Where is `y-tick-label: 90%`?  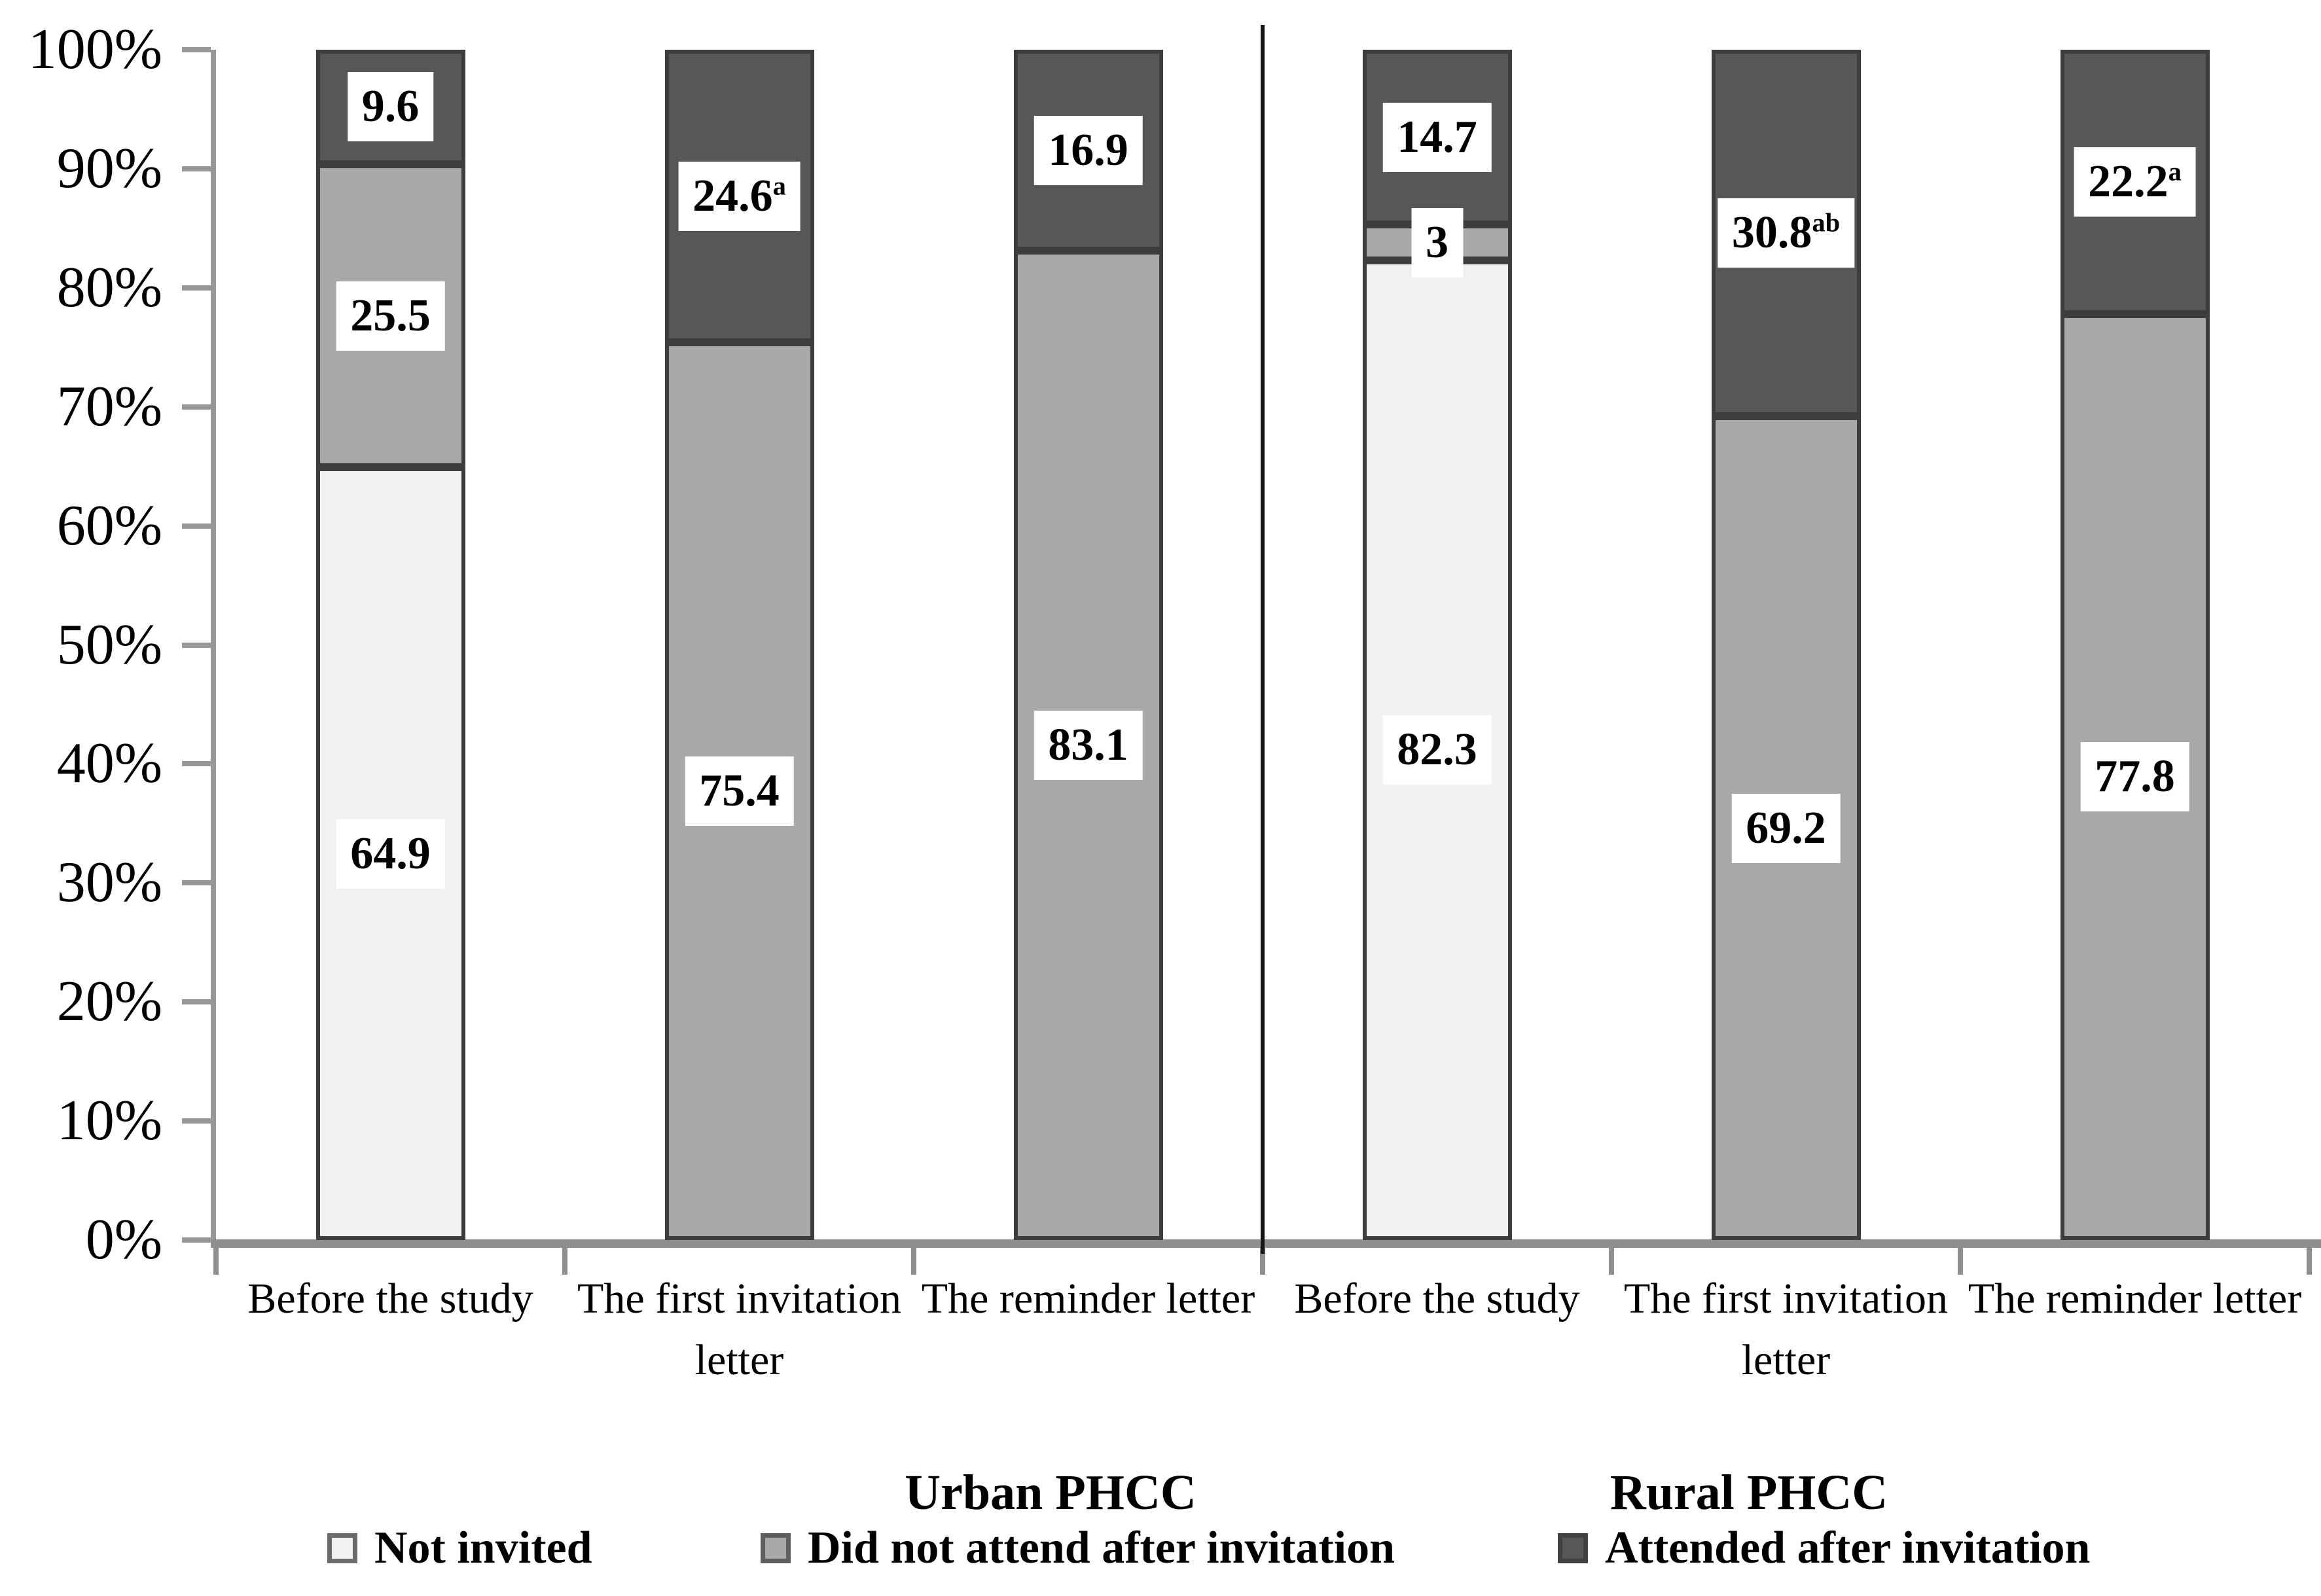
y-tick-label: 90% is located at coordinates (109, 168).